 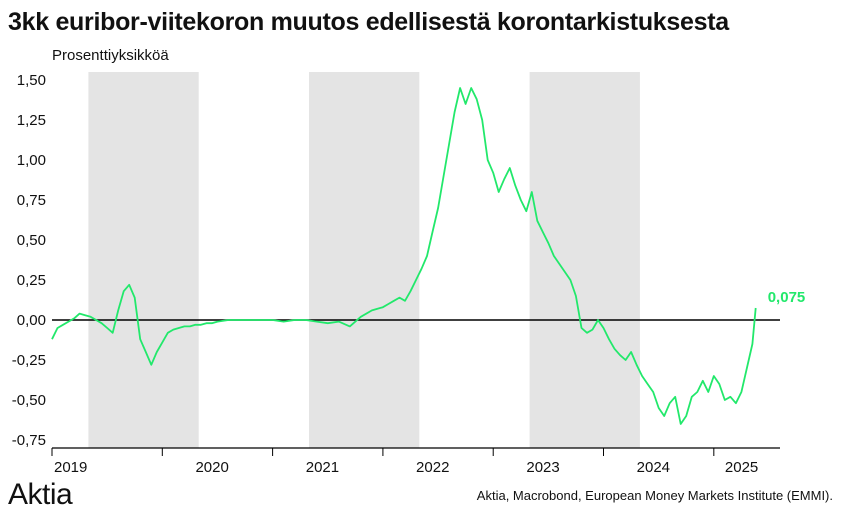 I want to click on x-tick-label: 2019, so click(x=70, y=467).